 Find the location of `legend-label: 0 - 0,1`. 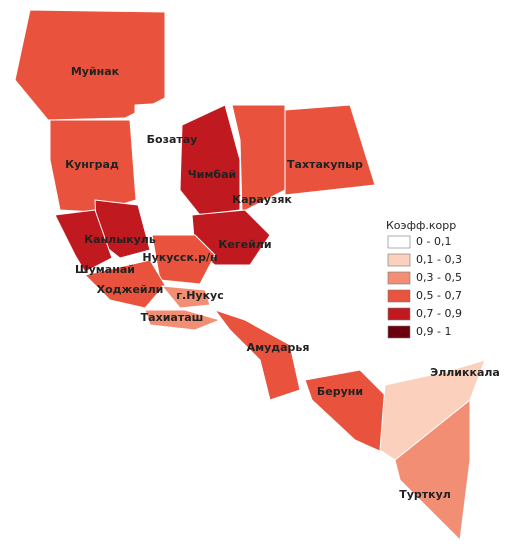

legend-label: 0 - 0,1 is located at coordinates (433, 241).